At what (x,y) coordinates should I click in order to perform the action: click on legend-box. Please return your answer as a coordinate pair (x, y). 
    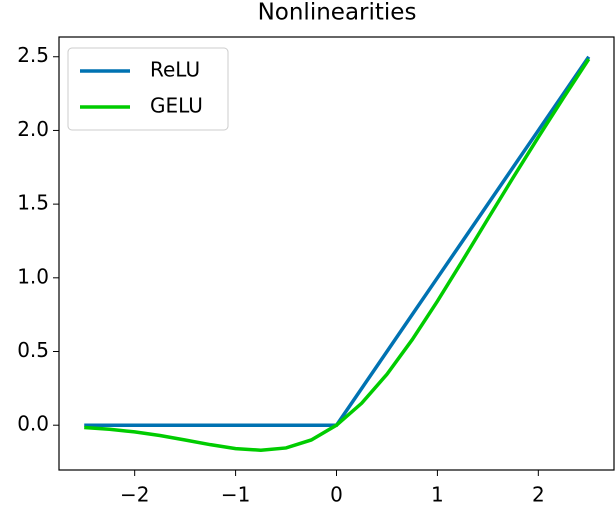
    Looking at the image, I should click on (148, 89).